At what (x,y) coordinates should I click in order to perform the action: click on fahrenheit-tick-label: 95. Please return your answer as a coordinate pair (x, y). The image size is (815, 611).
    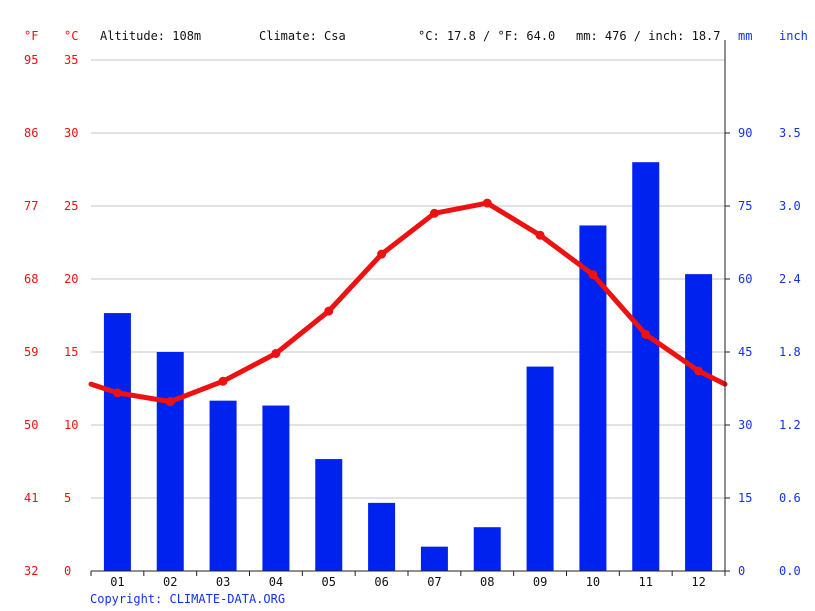
    Looking at the image, I should click on (31, 60).